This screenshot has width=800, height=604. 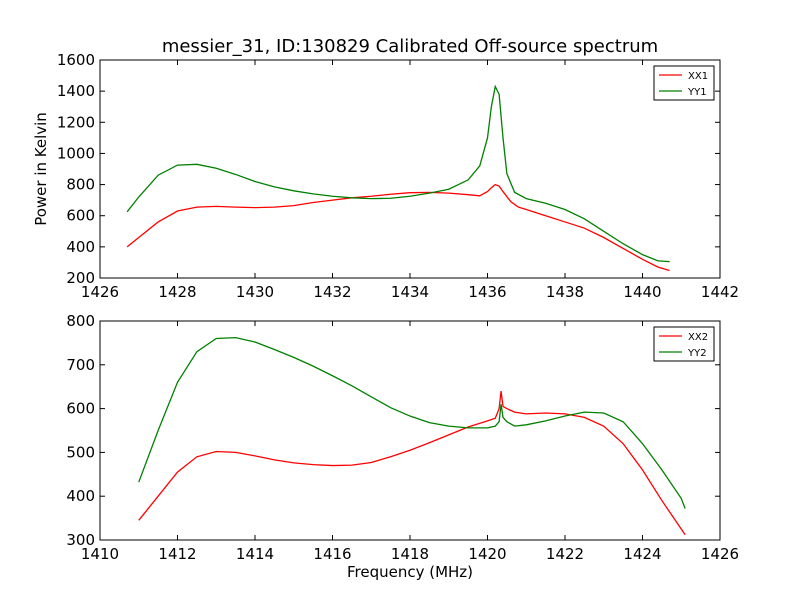 I want to click on y-tick-label: 1000, so click(x=76, y=153).